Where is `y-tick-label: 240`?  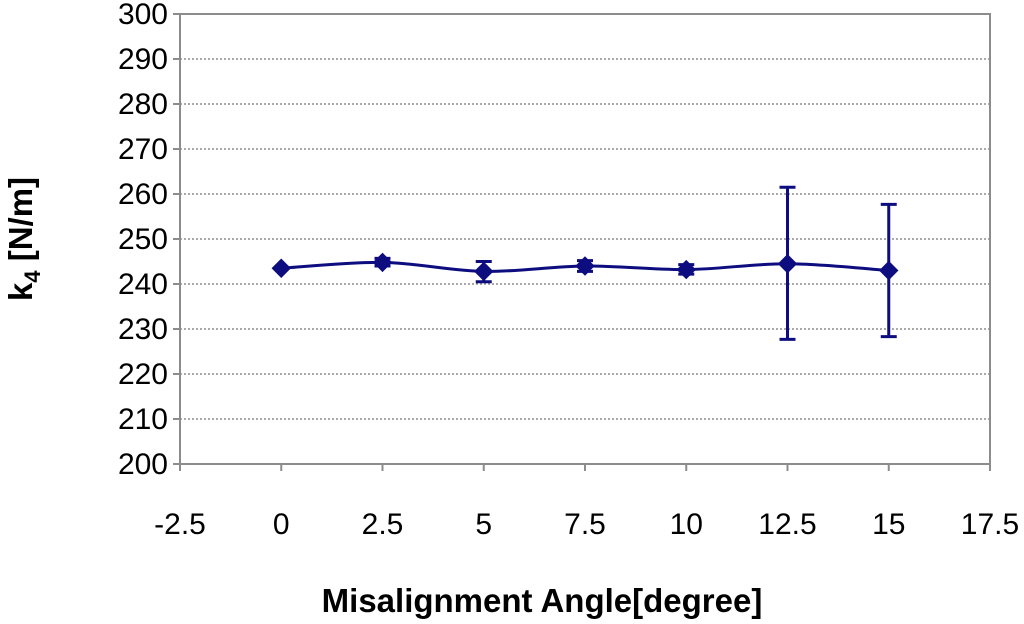 y-tick-label: 240 is located at coordinates (143, 284).